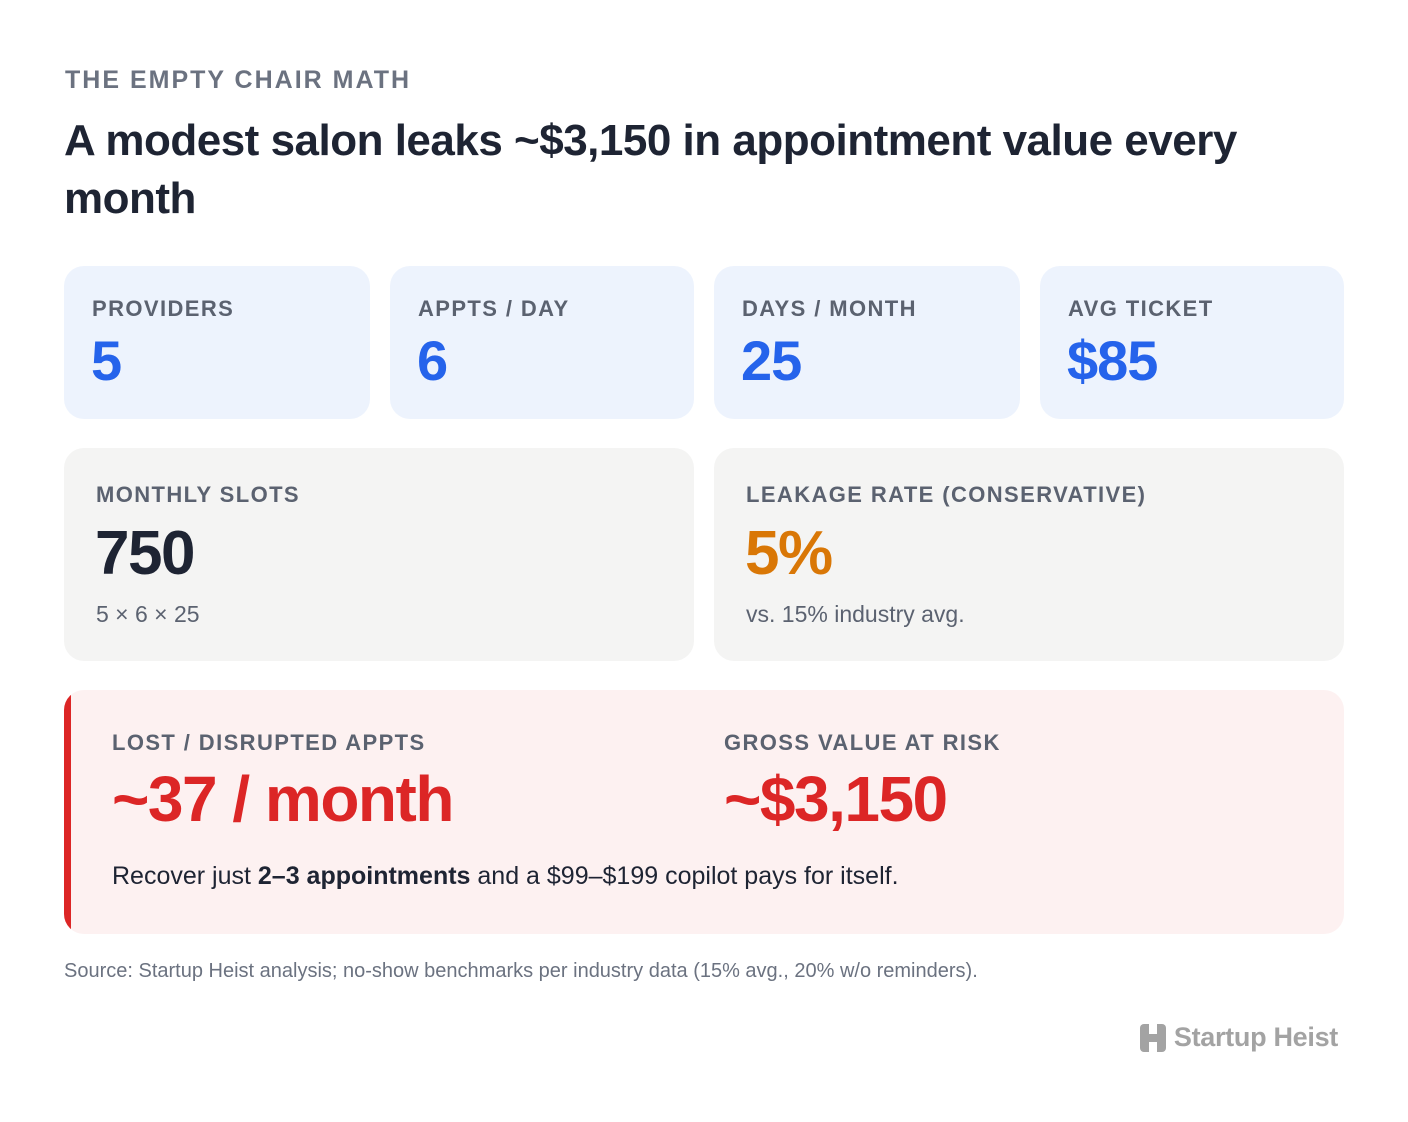 This screenshot has height=1122, width=1408. What do you see at coordinates (836, 799) in the screenshot?
I see `gross-value-amount: ~$3,150` at bounding box center [836, 799].